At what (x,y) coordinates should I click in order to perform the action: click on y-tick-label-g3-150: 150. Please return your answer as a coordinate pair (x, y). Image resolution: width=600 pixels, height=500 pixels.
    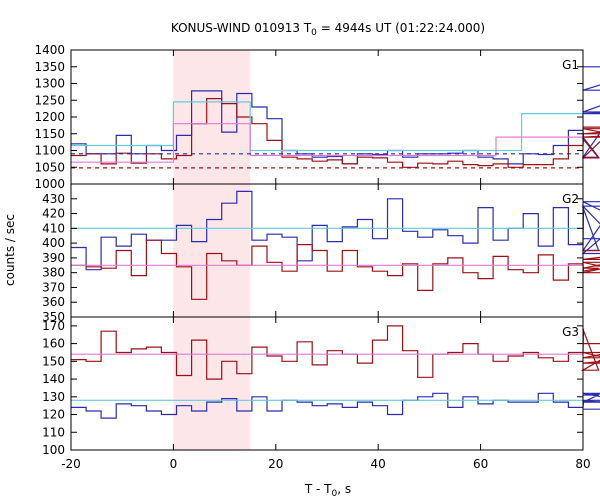
    Looking at the image, I should click on (53, 361).